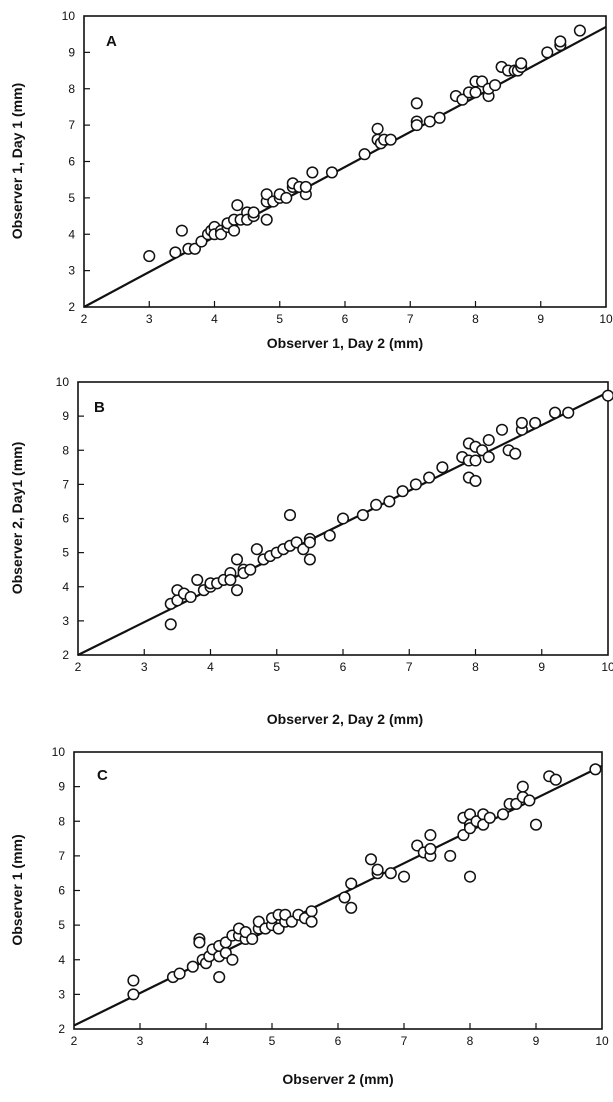 The height and width of the screenshot is (1102, 613). What do you see at coordinates (149, 319) in the screenshot?
I see `x-tick-label: 3` at bounding box center [149, 319].